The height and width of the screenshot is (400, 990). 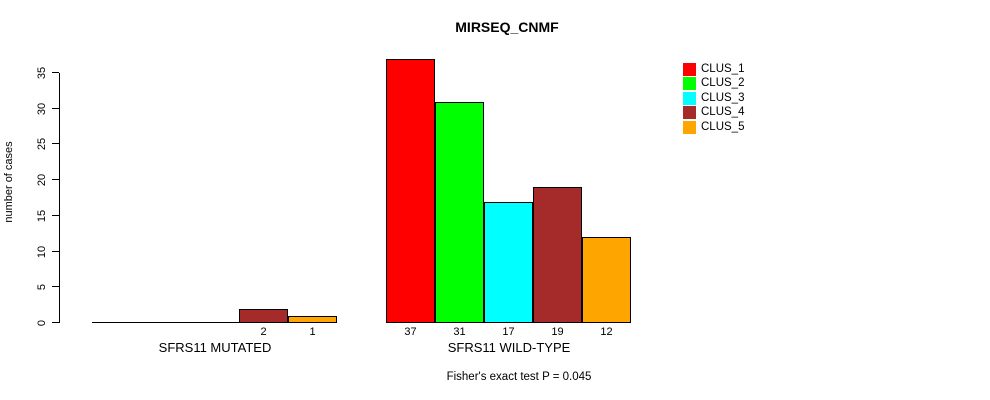 I want to click on legend-label: CLUS_2, so click(x=723, y=83).